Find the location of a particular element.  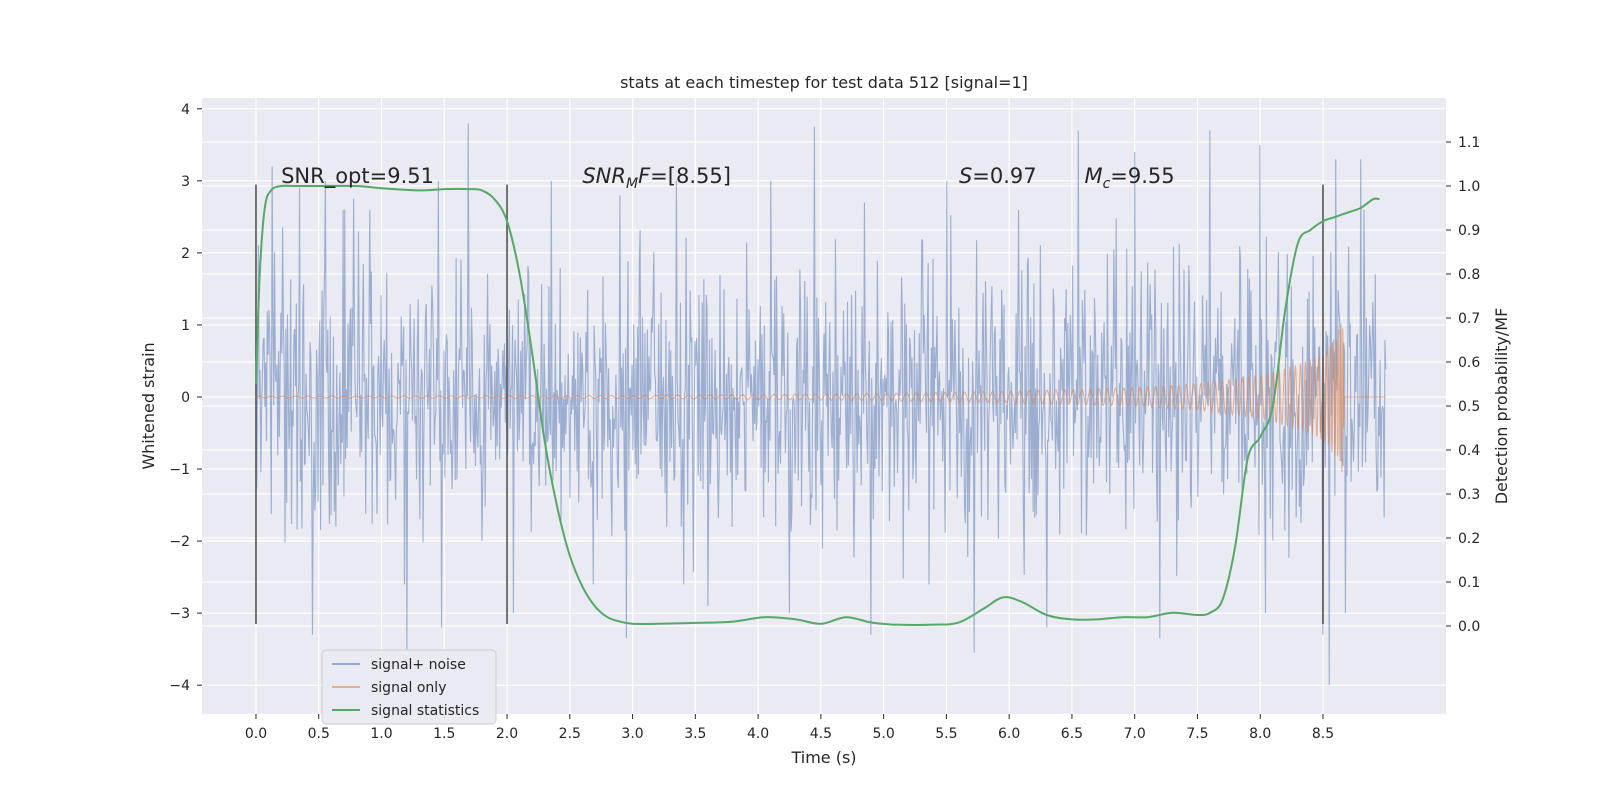

y-right-tick-label: 0.0 is located at coordinates (1469, 627).